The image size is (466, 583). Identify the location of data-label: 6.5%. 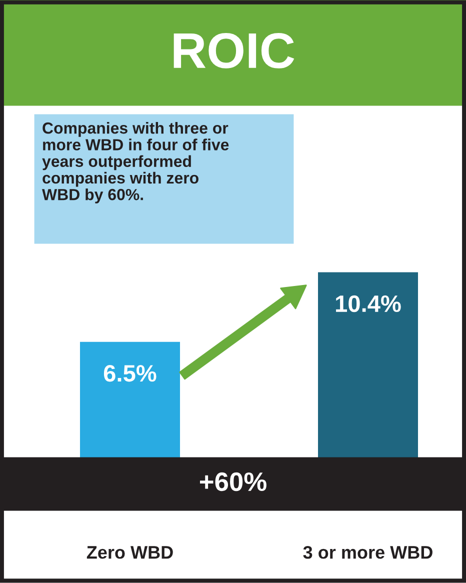
(130, 373).